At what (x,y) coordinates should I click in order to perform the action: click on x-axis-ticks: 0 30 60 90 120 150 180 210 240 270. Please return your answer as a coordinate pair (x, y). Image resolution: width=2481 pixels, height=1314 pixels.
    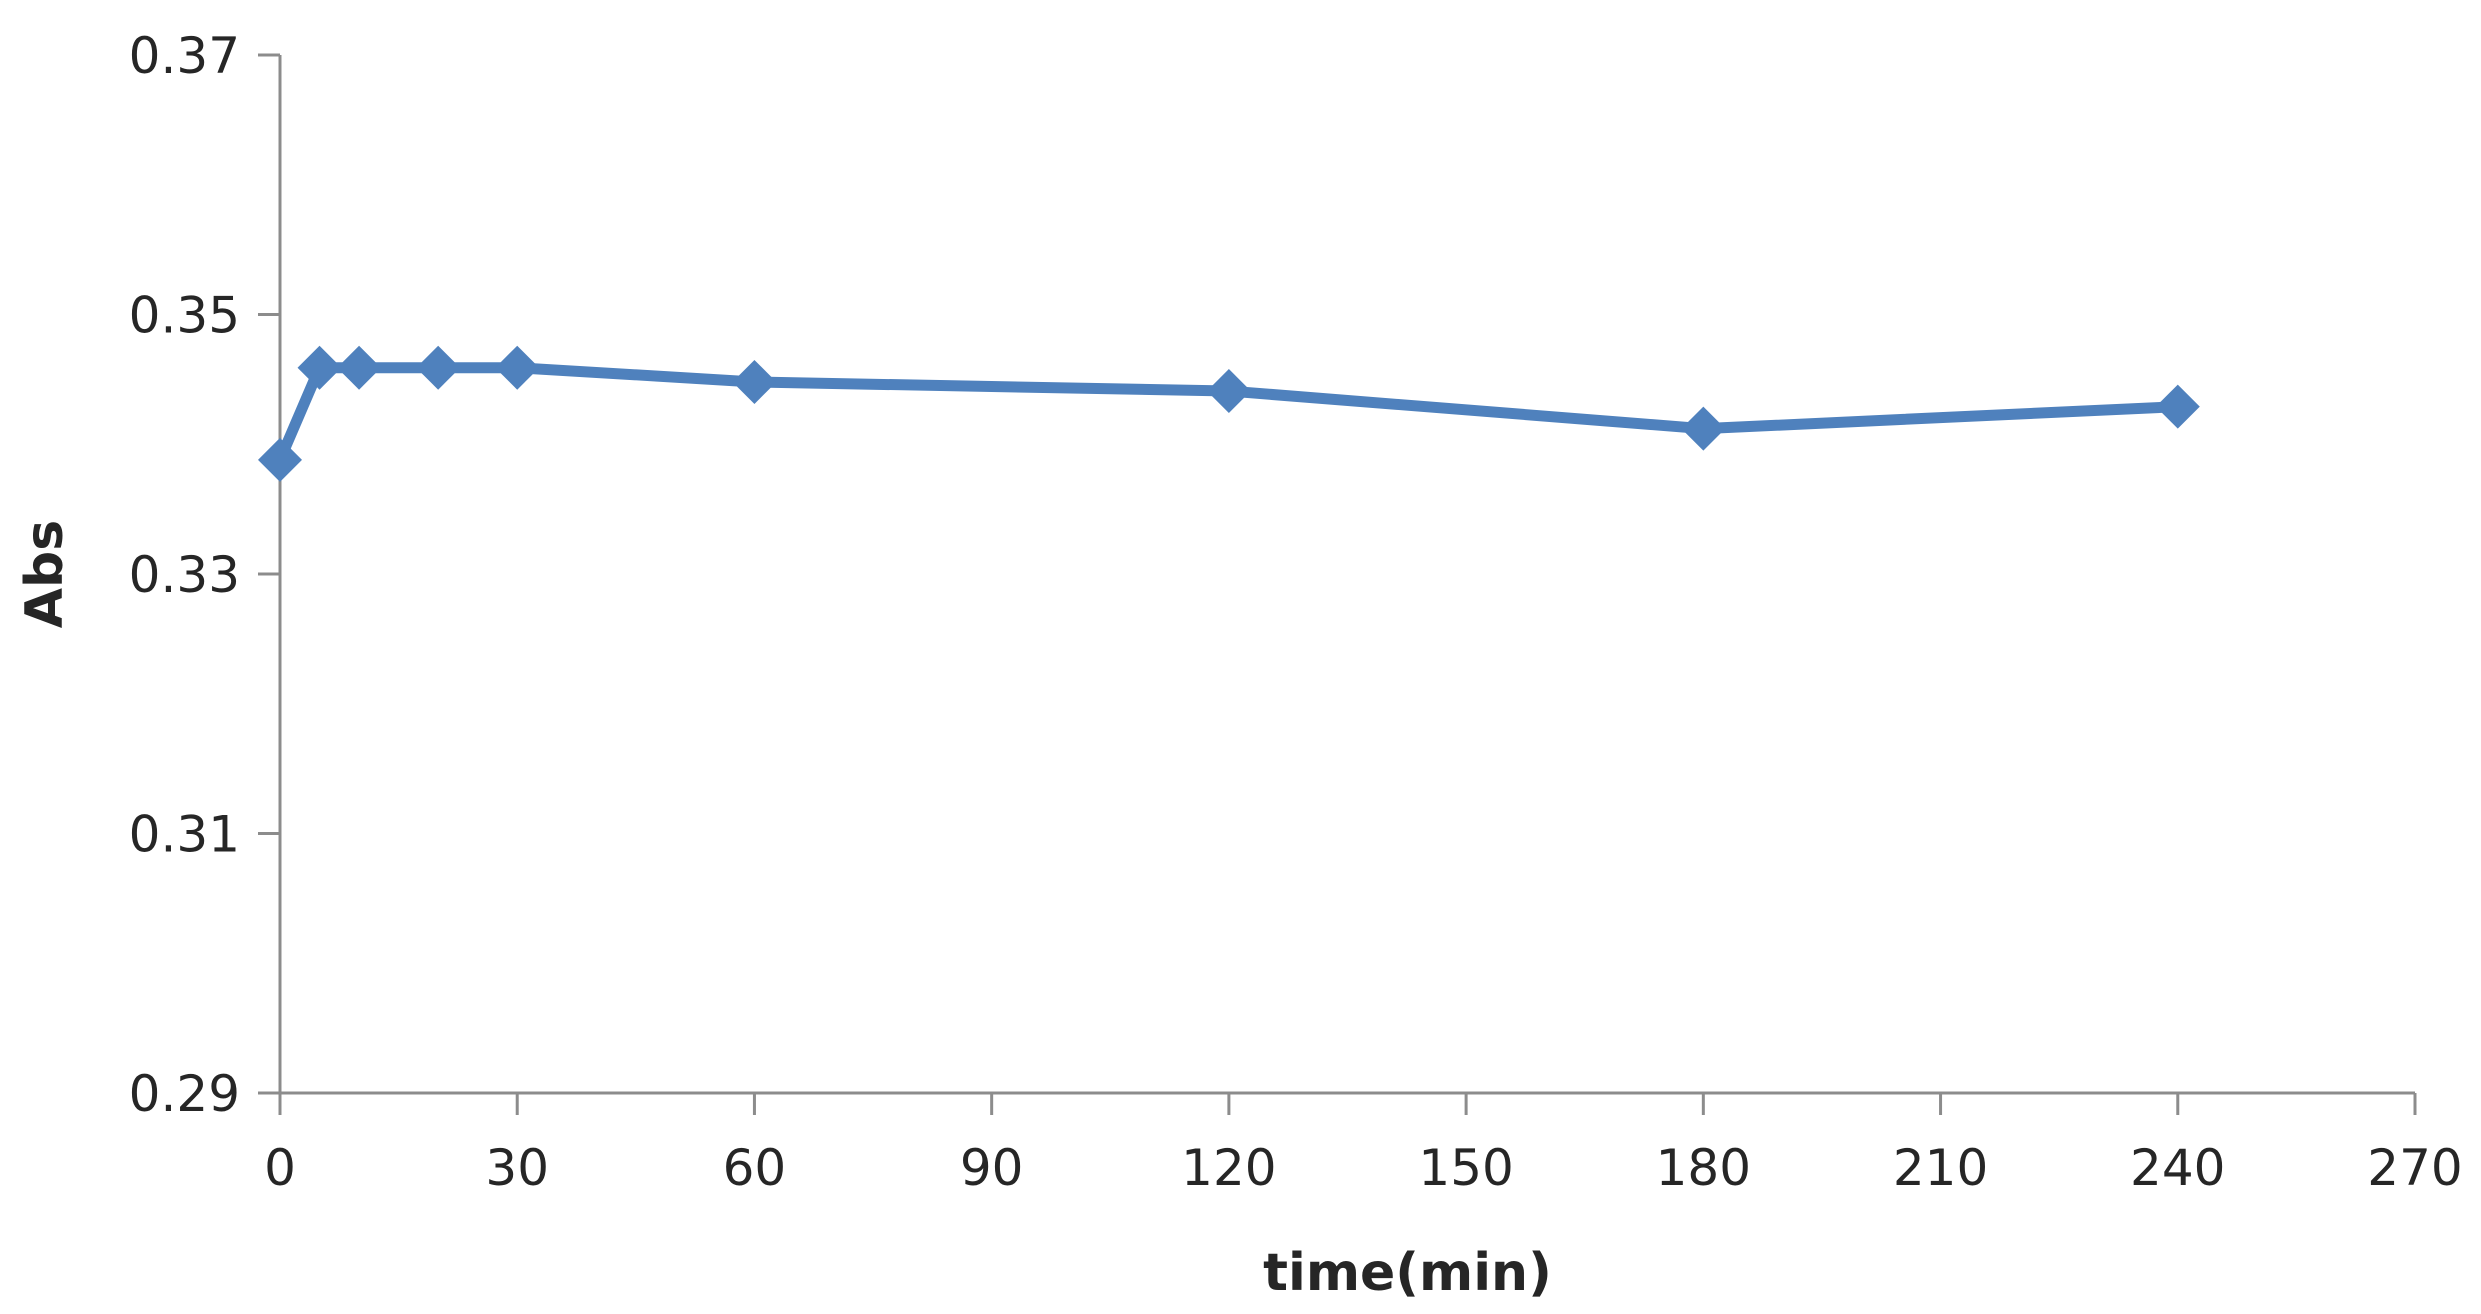
    Looking at the image, I should click on (1363, 1145).